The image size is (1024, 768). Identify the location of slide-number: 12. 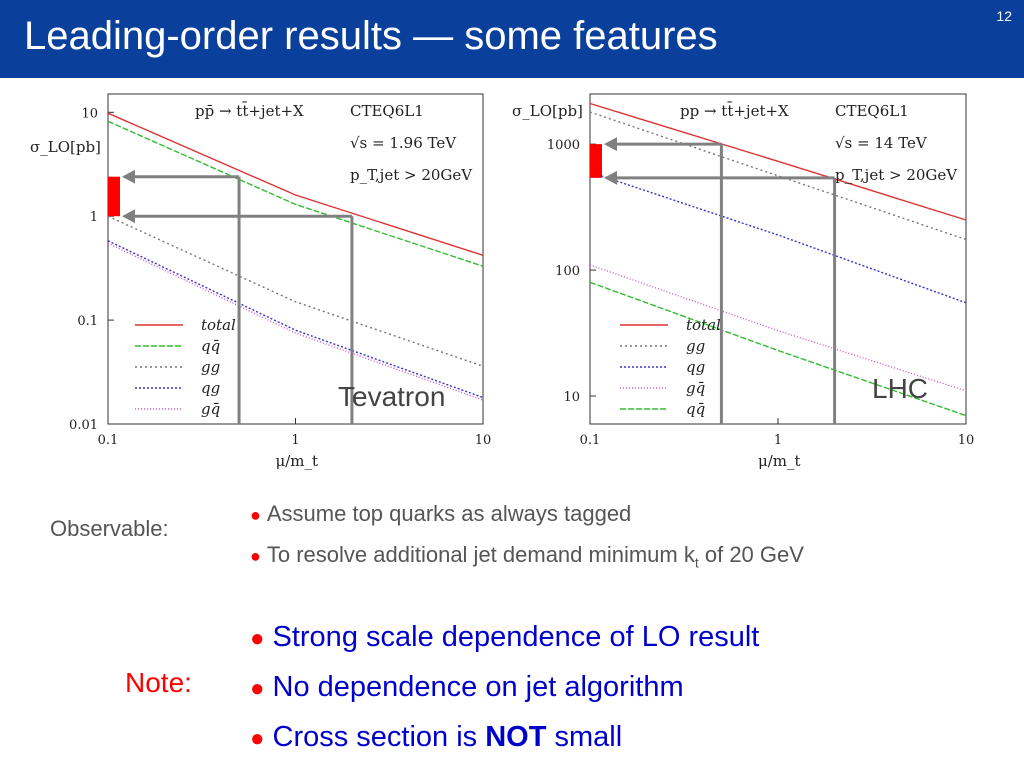
(1004, 16).